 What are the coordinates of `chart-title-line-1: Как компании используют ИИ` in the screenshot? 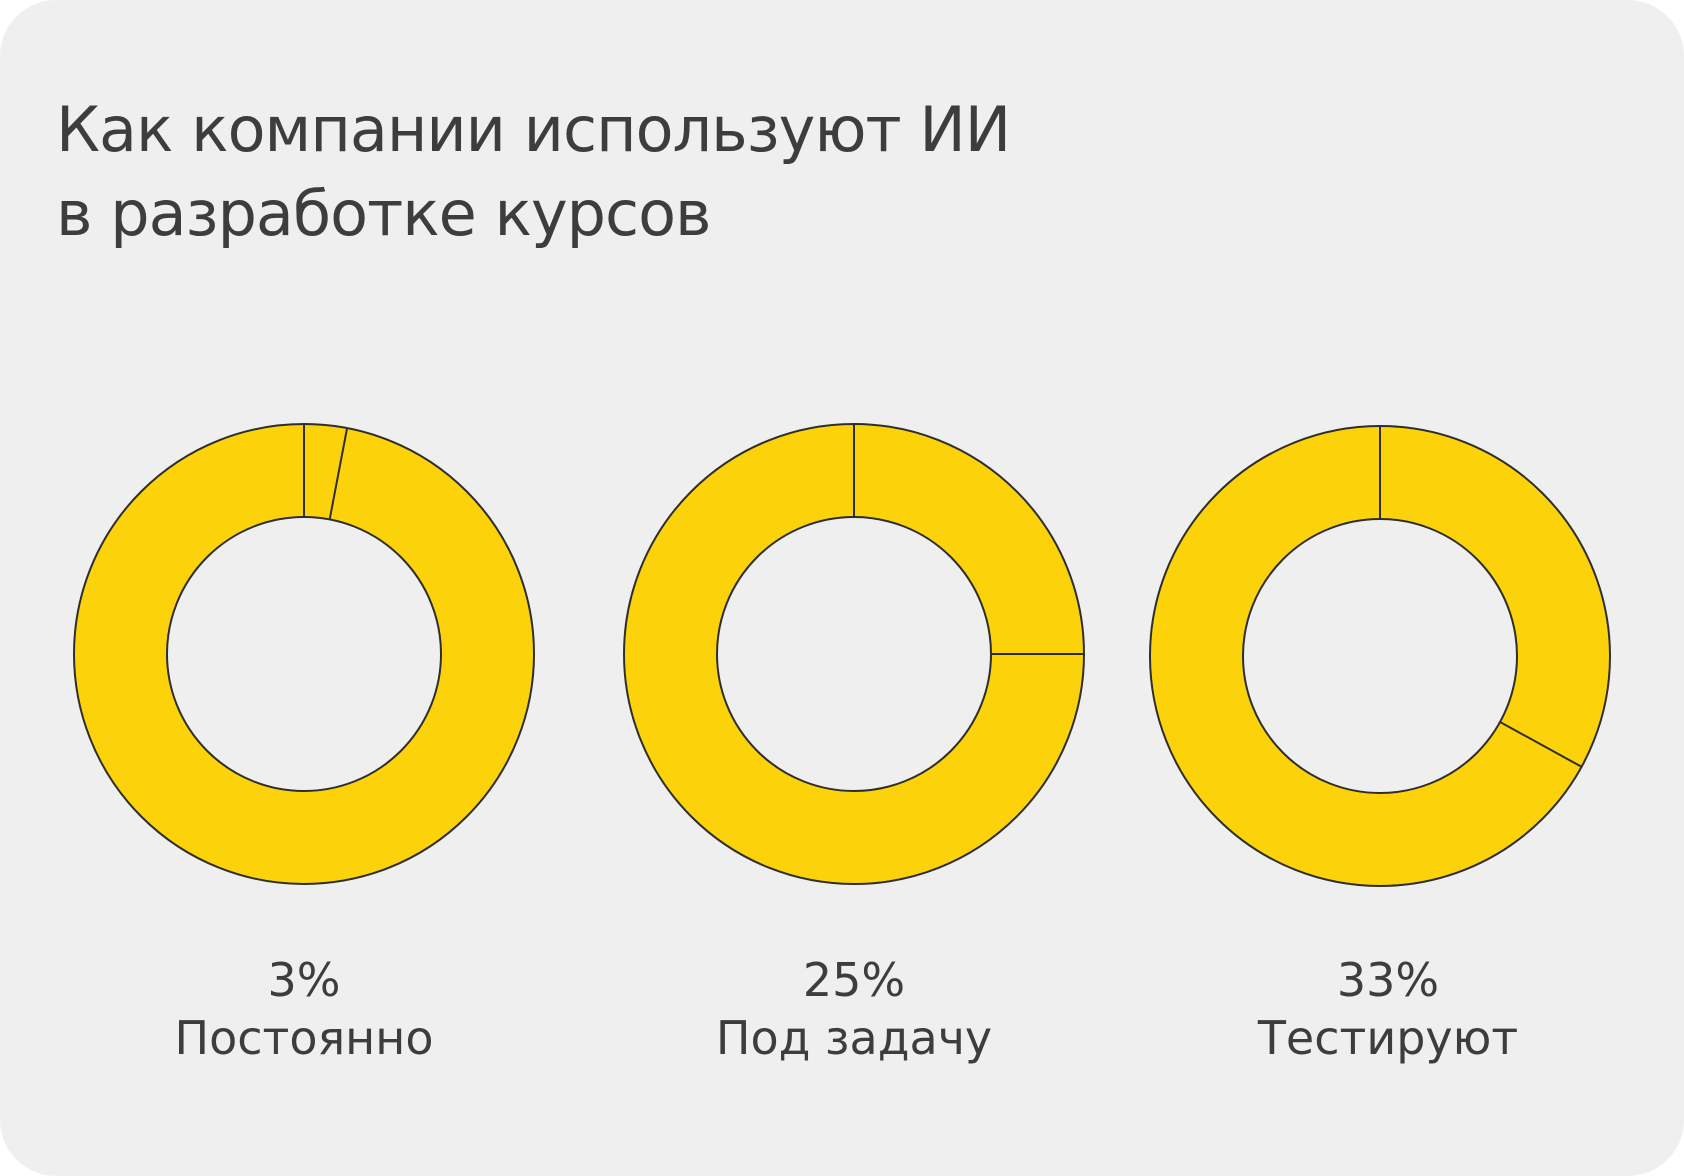 It's located at (533, 129).